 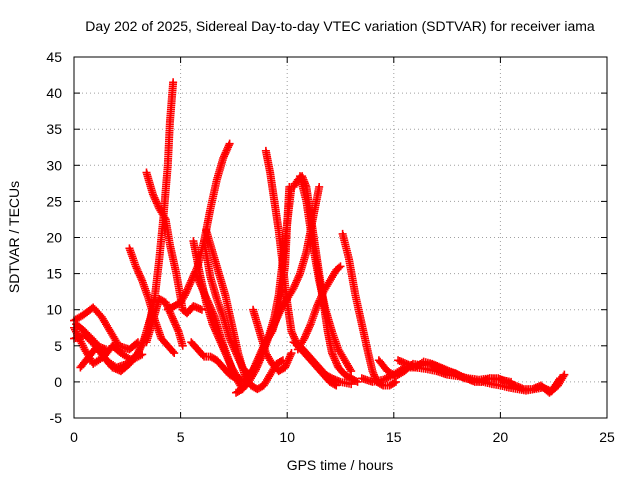 What do you see at coordinates (287, 437) in the screenshot?
I see `x-tick-label: 10` at bounding box center [287, 437].